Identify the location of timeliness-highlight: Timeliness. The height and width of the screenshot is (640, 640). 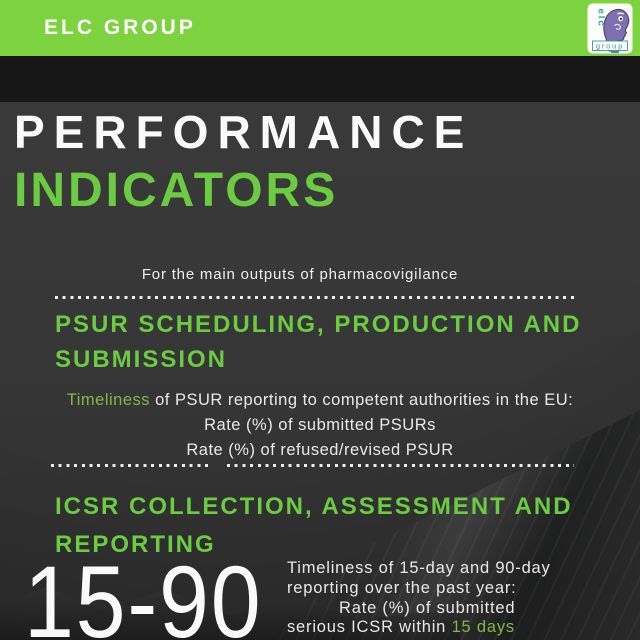
(108, 400).